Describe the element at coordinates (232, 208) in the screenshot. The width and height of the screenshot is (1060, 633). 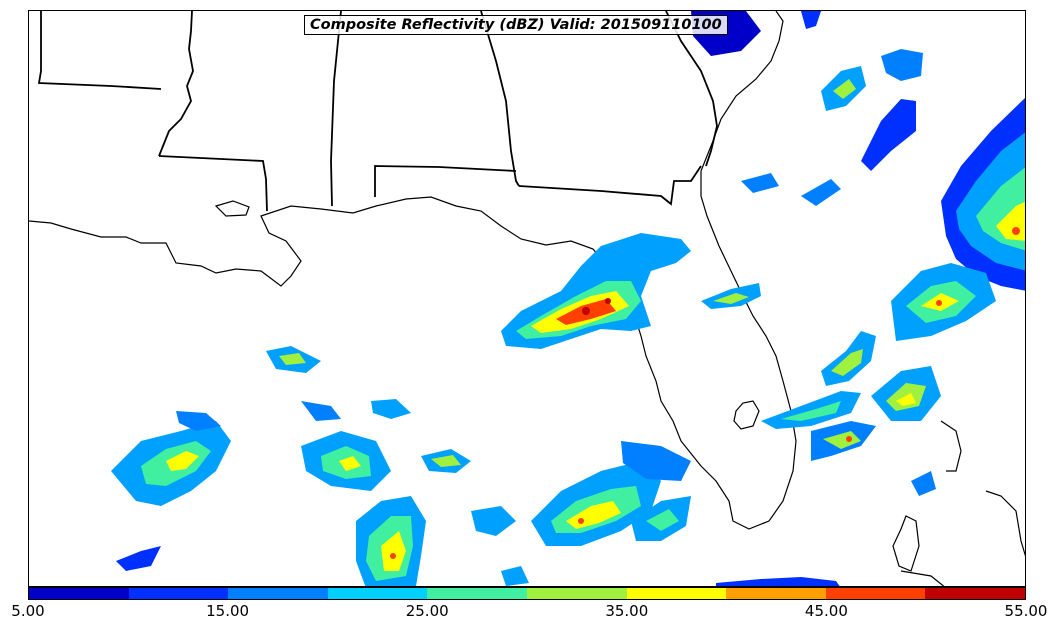
I see `lake-pontchartrain` at that location.